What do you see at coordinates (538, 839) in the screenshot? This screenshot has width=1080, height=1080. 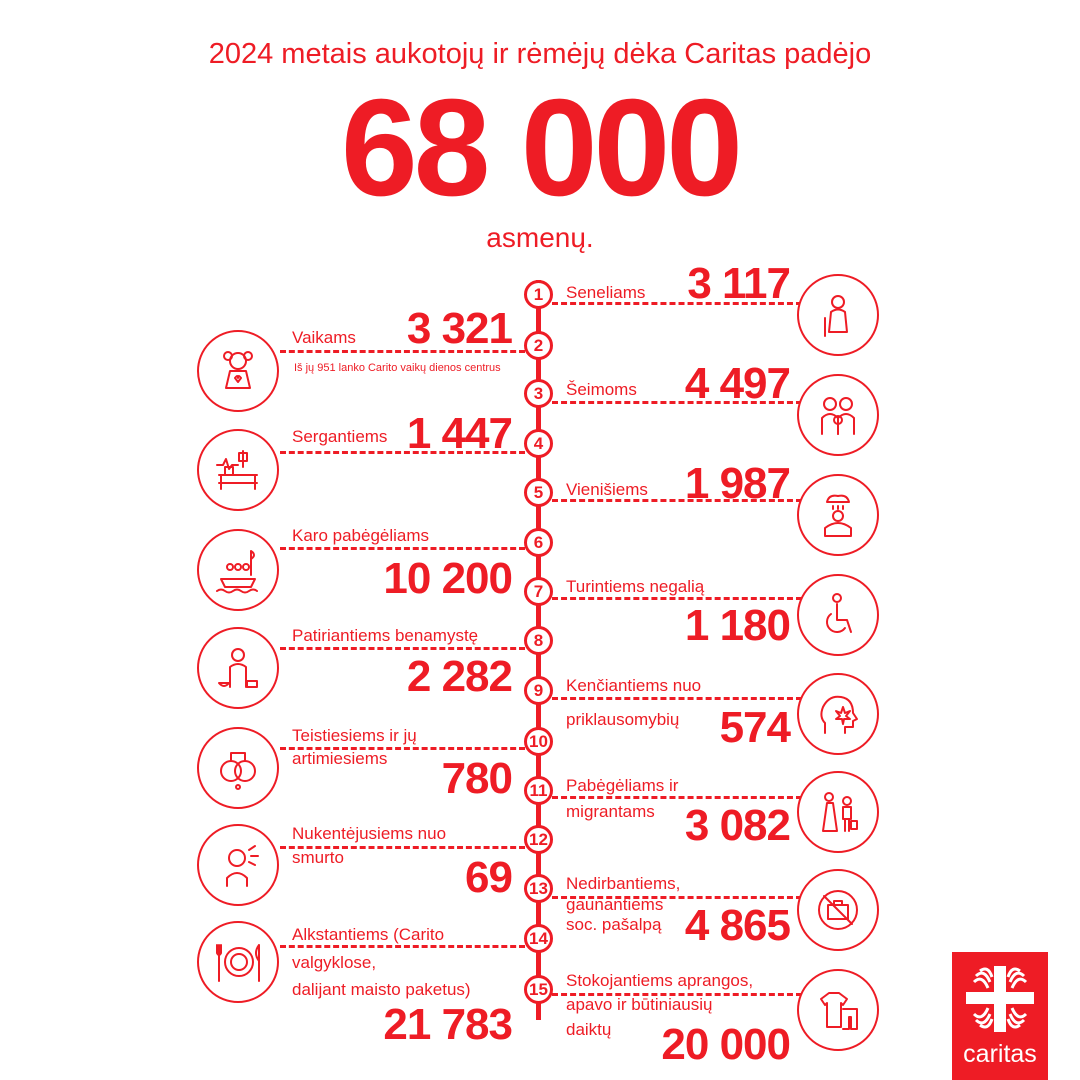 I see `step-number-12: 12` at bounding box center [538, 839].